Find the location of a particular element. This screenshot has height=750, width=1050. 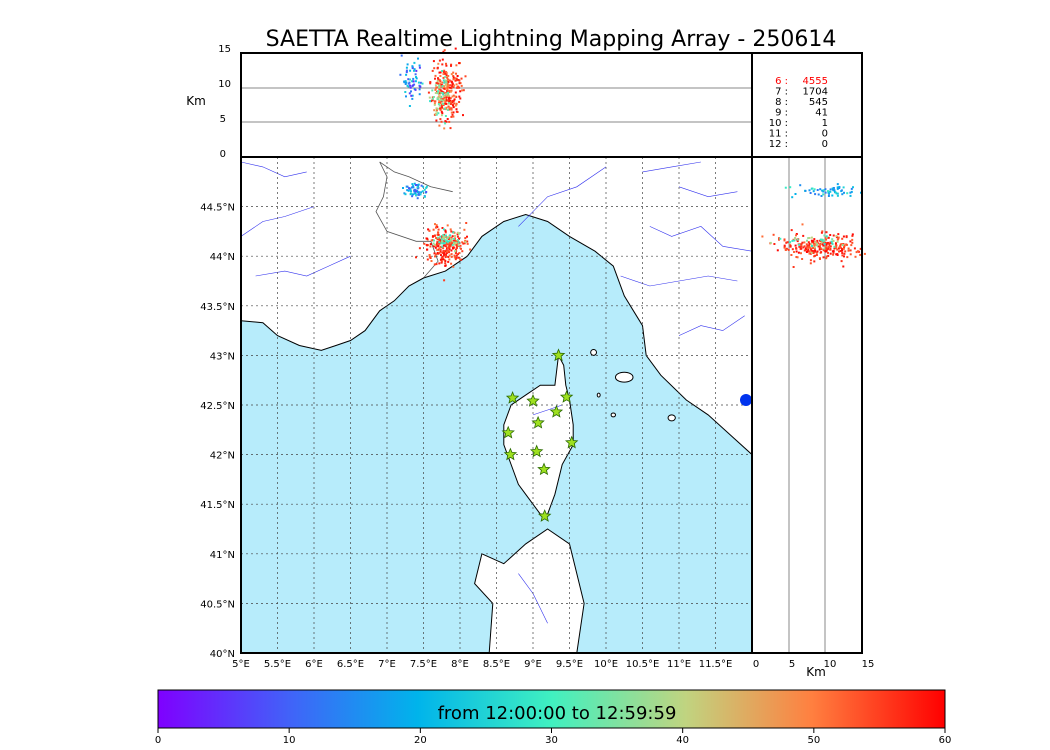

longitude-tick: 7.5°E is located at coordinates (423, 664).